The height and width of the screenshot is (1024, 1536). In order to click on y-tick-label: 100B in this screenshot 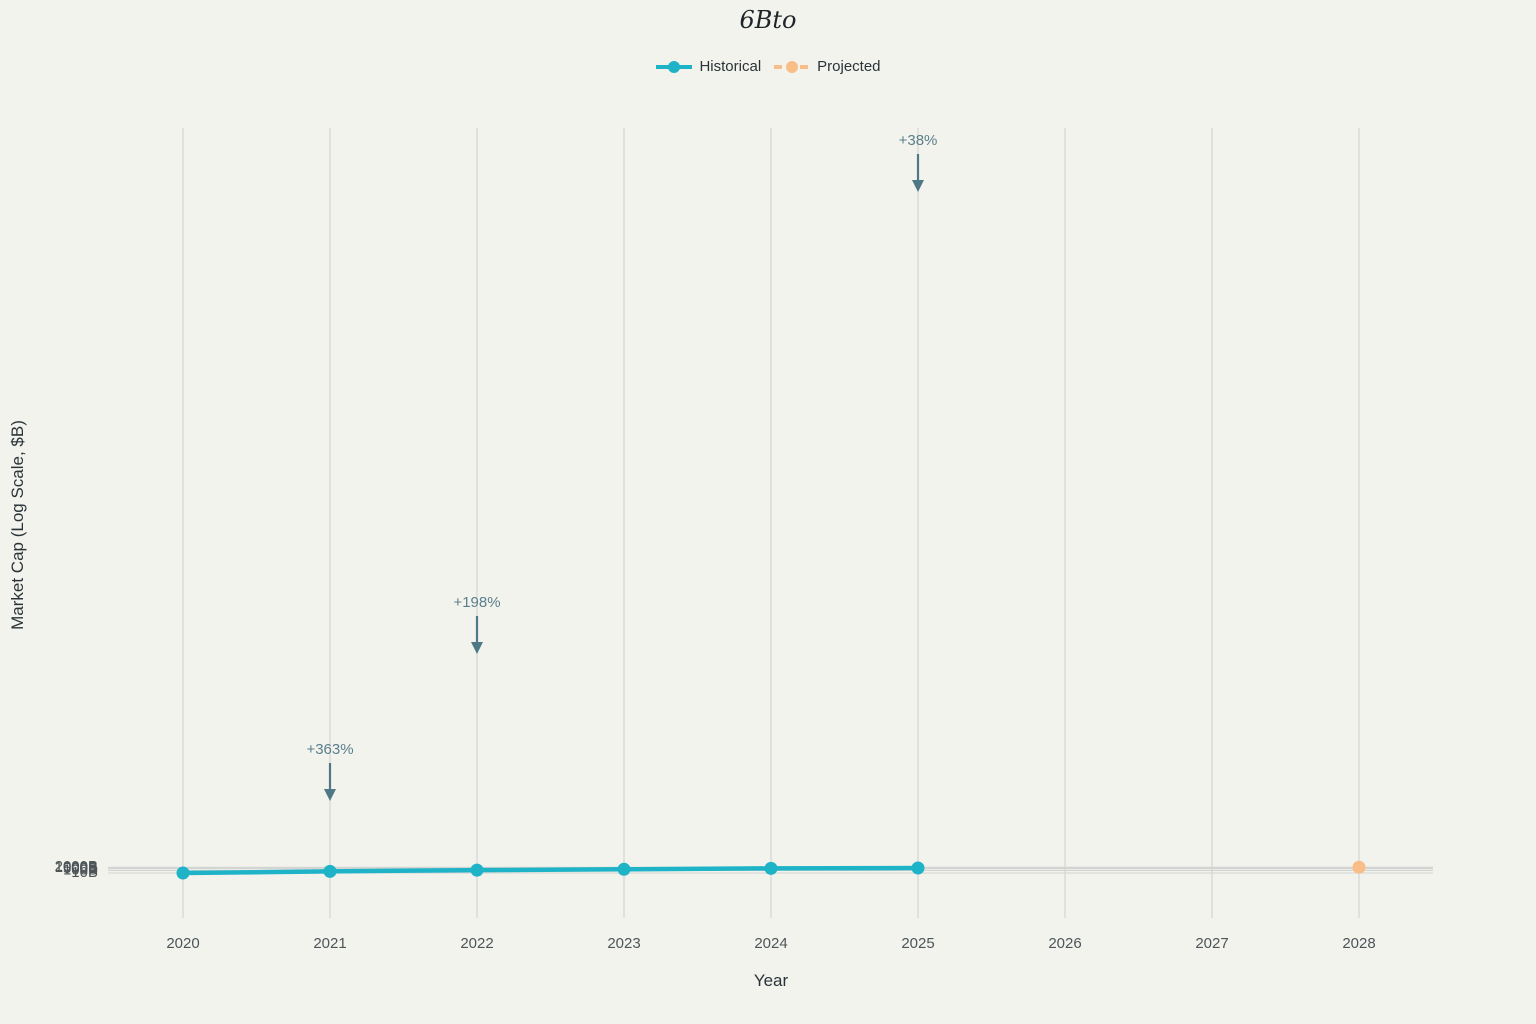, I will do `click(80, 870)`.